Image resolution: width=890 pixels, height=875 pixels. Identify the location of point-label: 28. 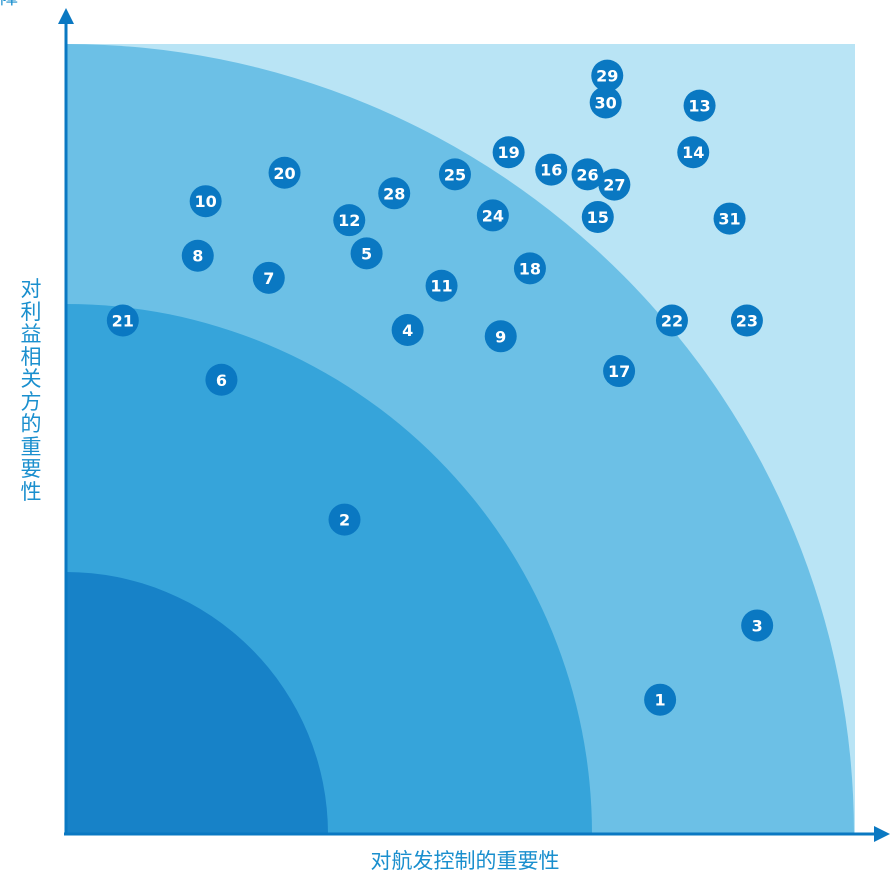
(394, 193).